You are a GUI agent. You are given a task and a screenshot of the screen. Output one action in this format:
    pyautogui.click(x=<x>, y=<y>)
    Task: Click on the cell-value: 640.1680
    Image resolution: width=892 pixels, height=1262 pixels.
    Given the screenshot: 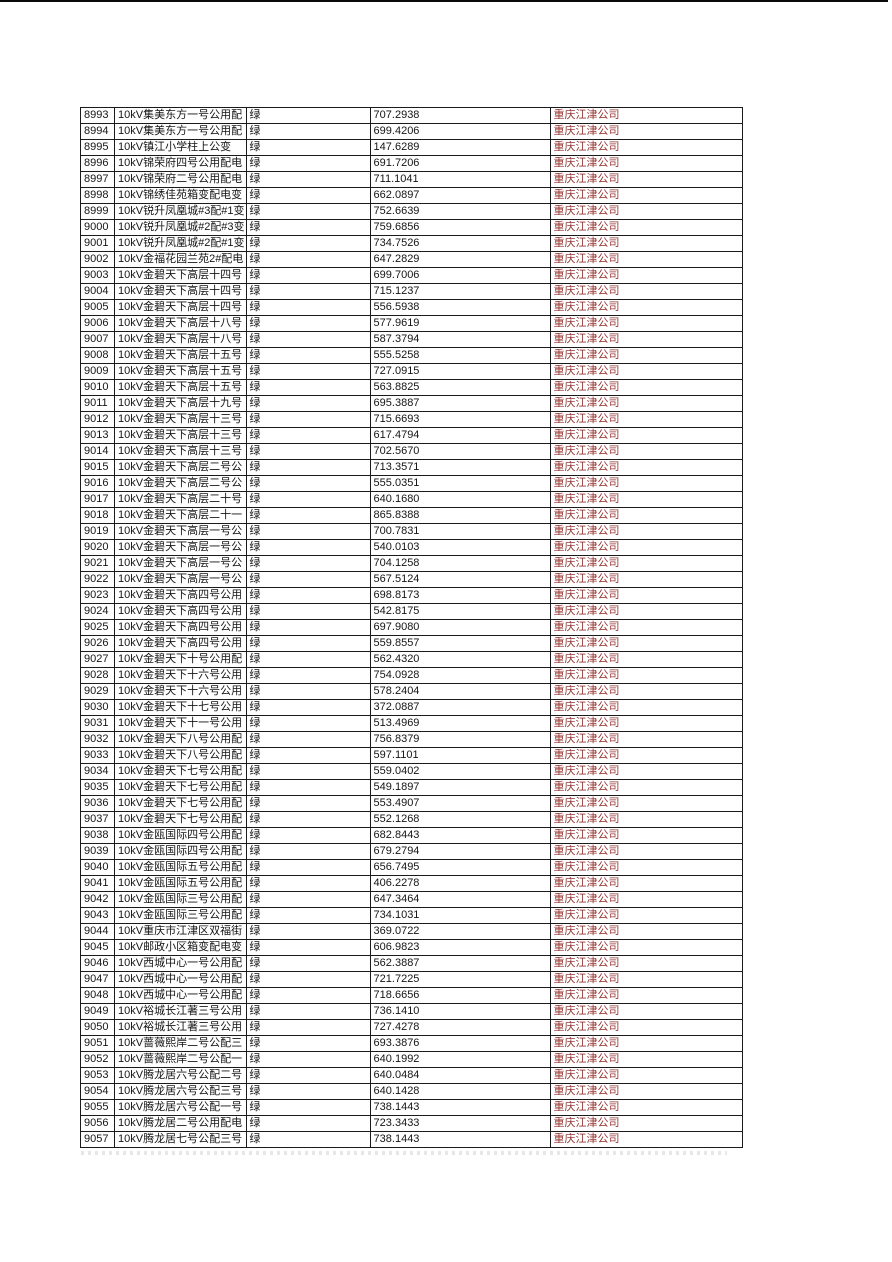 What is the action you would take?
    pyautogui.click(x=460, y=499)
    